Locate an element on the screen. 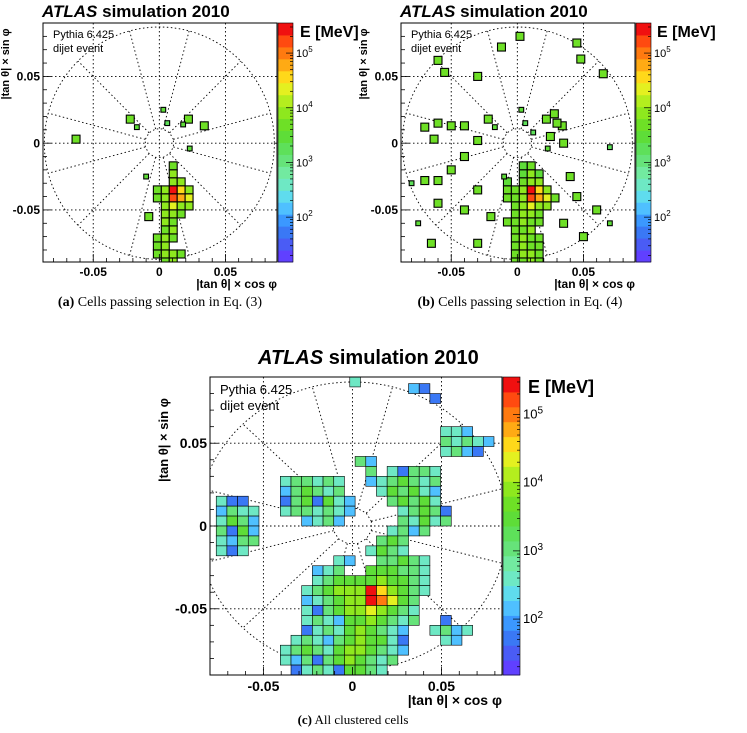 The width and height of the screenshot is (747, 733). colorbar-tick-exponent: 5 is located at coordinates (540, 411).